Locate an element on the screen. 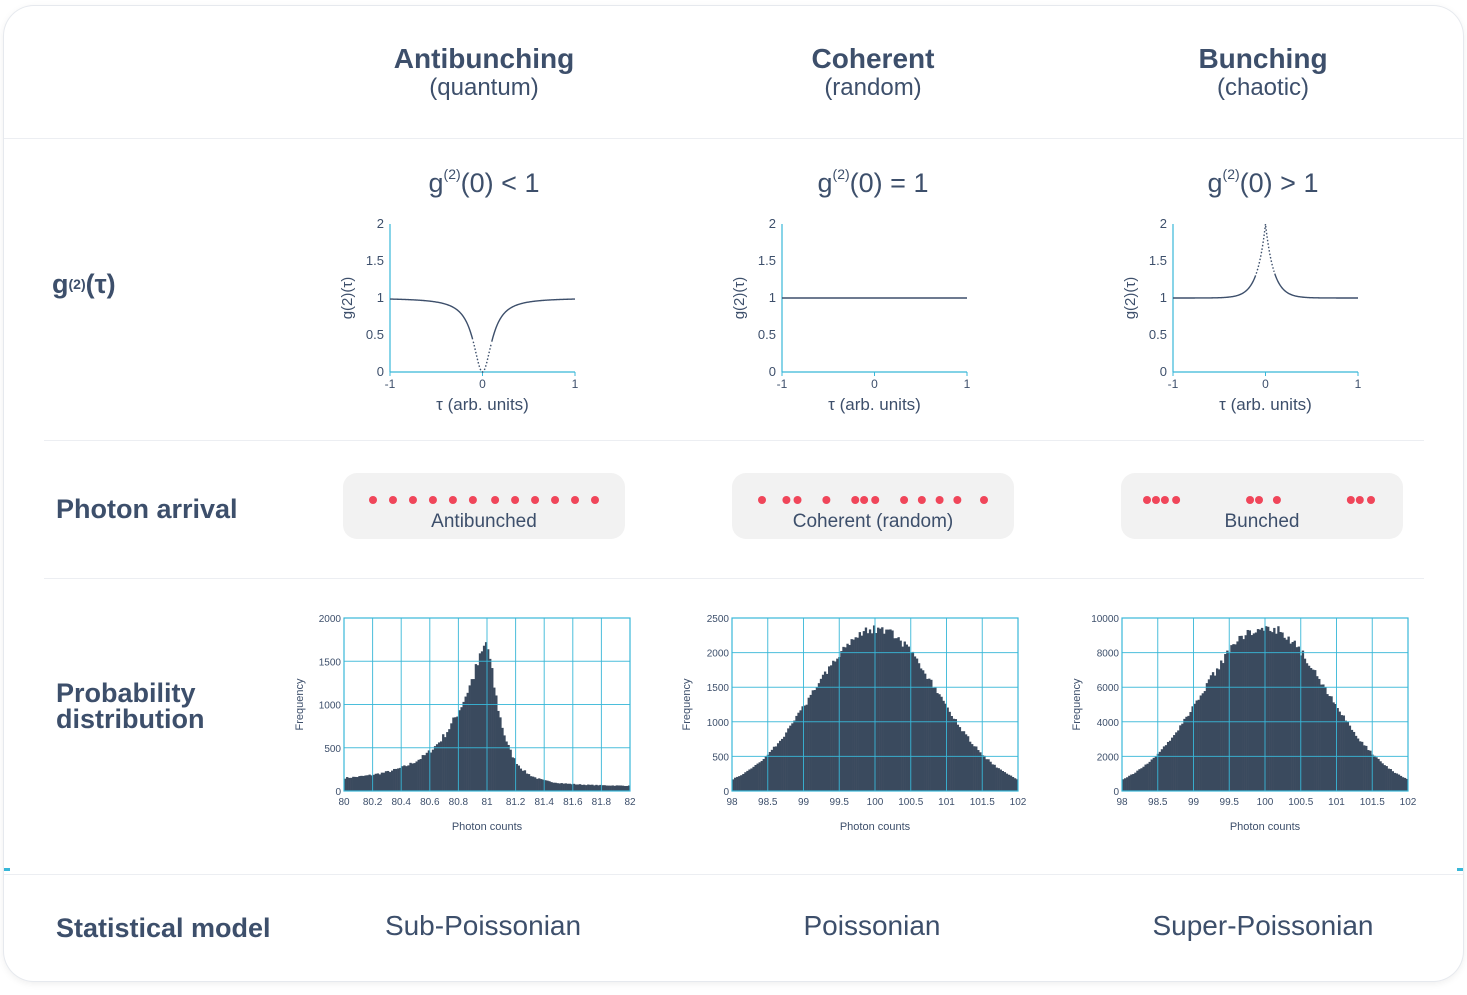 The width and height of the screenshot is (1467, 995). y-tick-label: 6000 is located at coordinates (1108, 688).